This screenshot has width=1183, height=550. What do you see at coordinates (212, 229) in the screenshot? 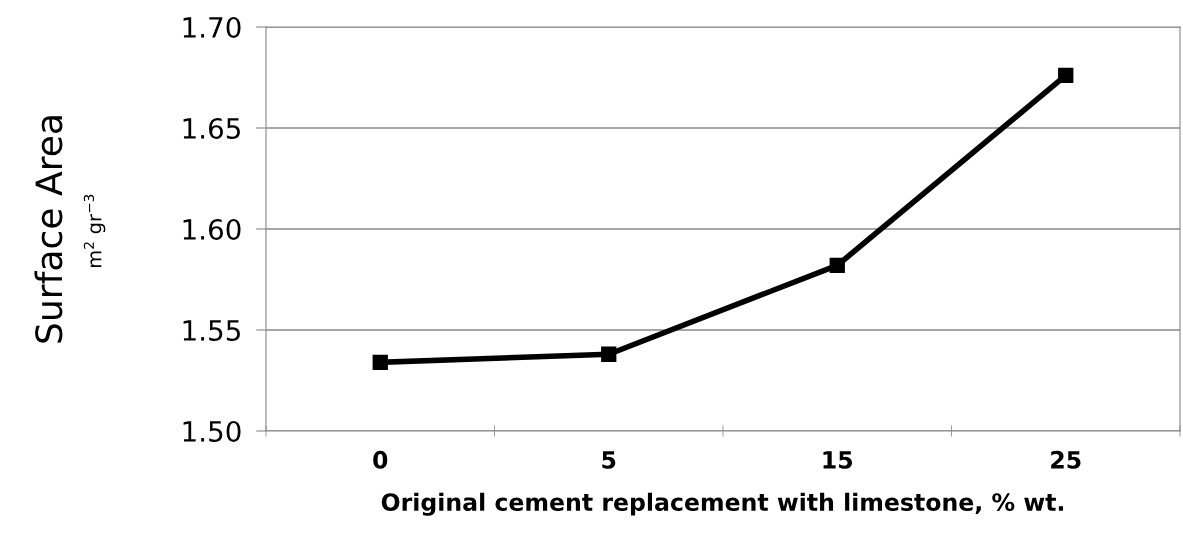
I see `y-tick-label: 1.60` at bounding box center [212, 229].